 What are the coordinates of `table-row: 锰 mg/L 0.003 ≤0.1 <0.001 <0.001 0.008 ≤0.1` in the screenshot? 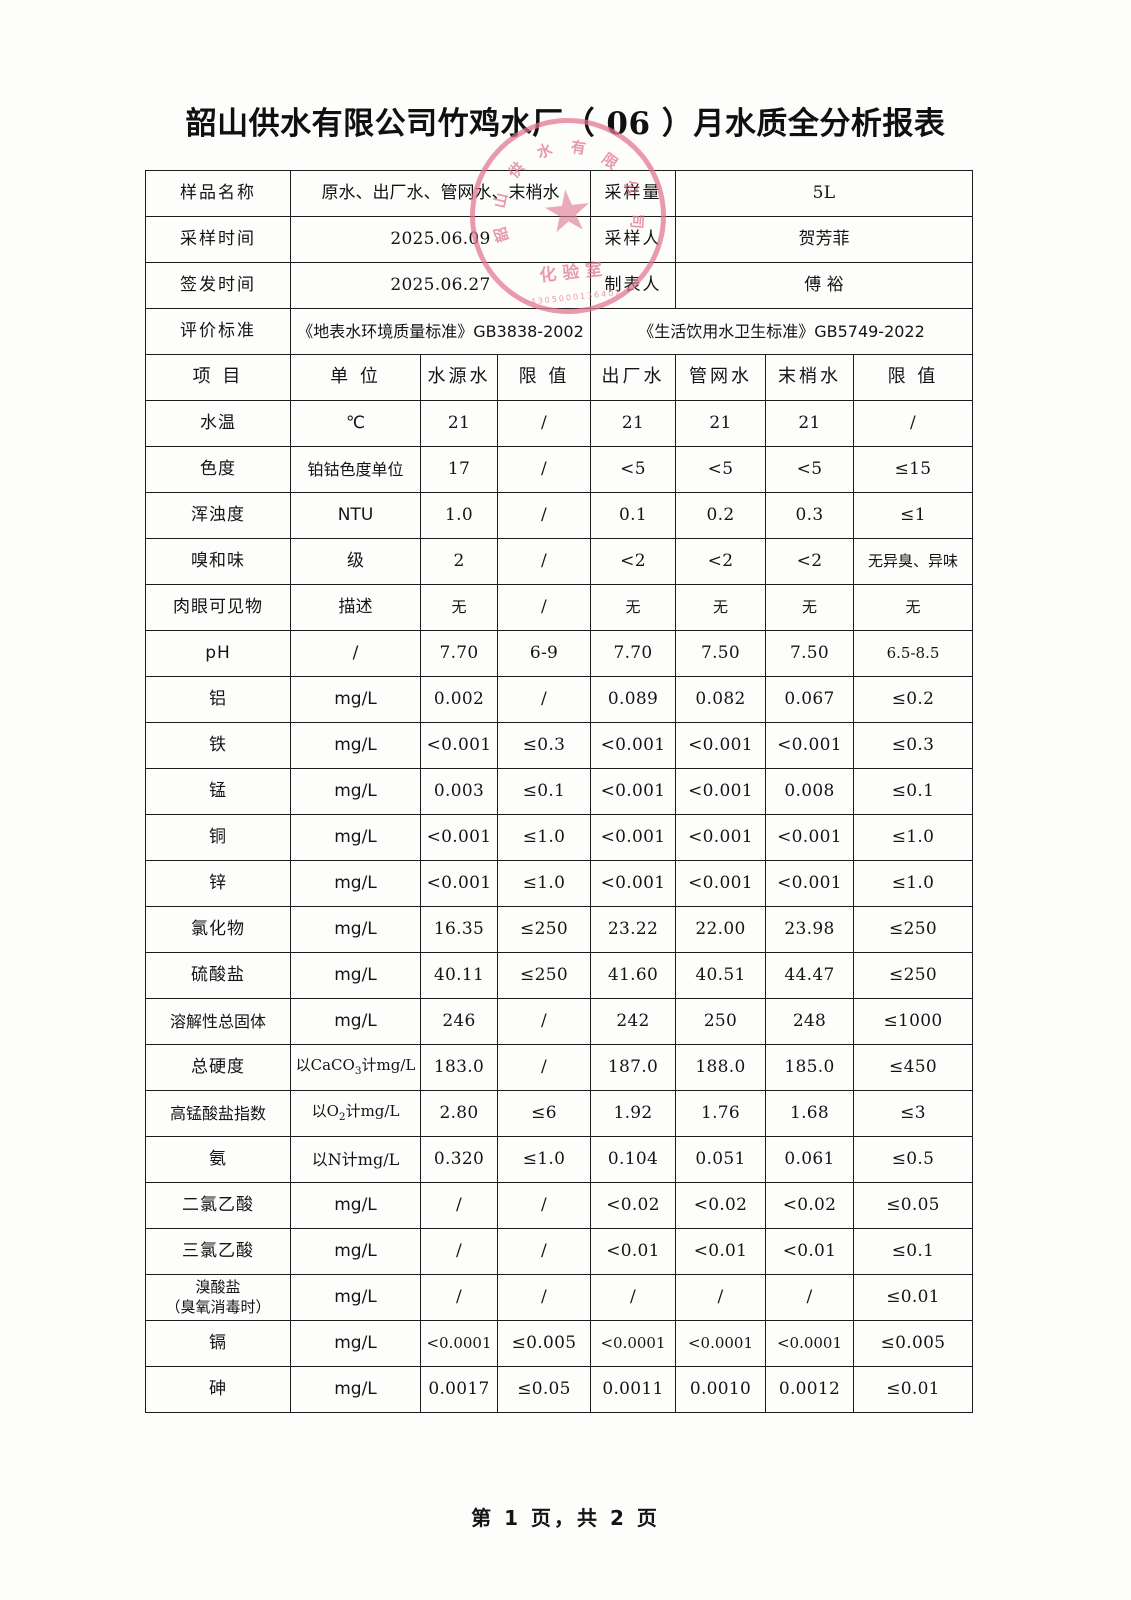 It's located at (559, 791).